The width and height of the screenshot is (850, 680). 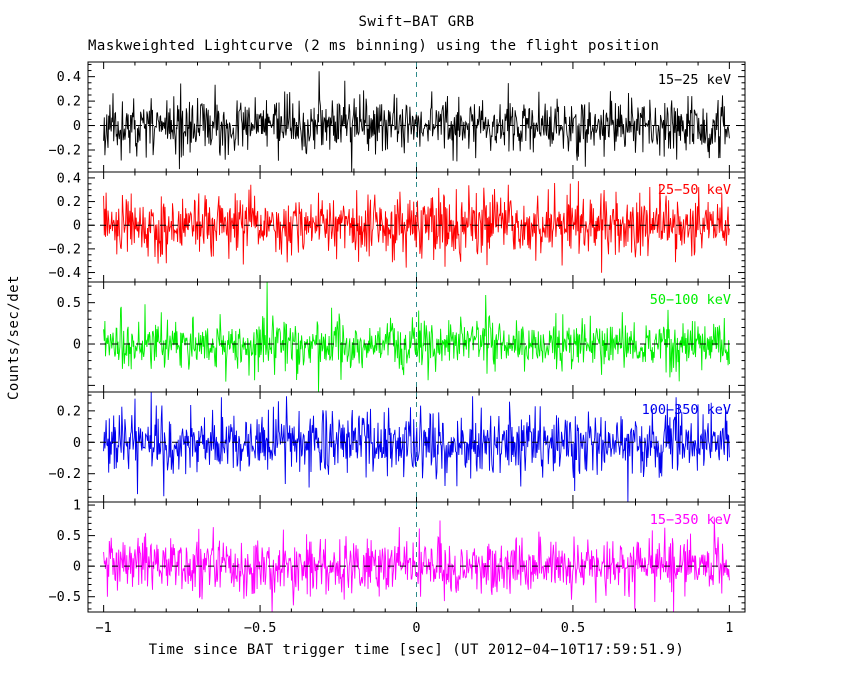 What do you see at coordinates (416, 122) in the screenshot?
I see `trace-15-25-kev` at bounding box center [416, 122].